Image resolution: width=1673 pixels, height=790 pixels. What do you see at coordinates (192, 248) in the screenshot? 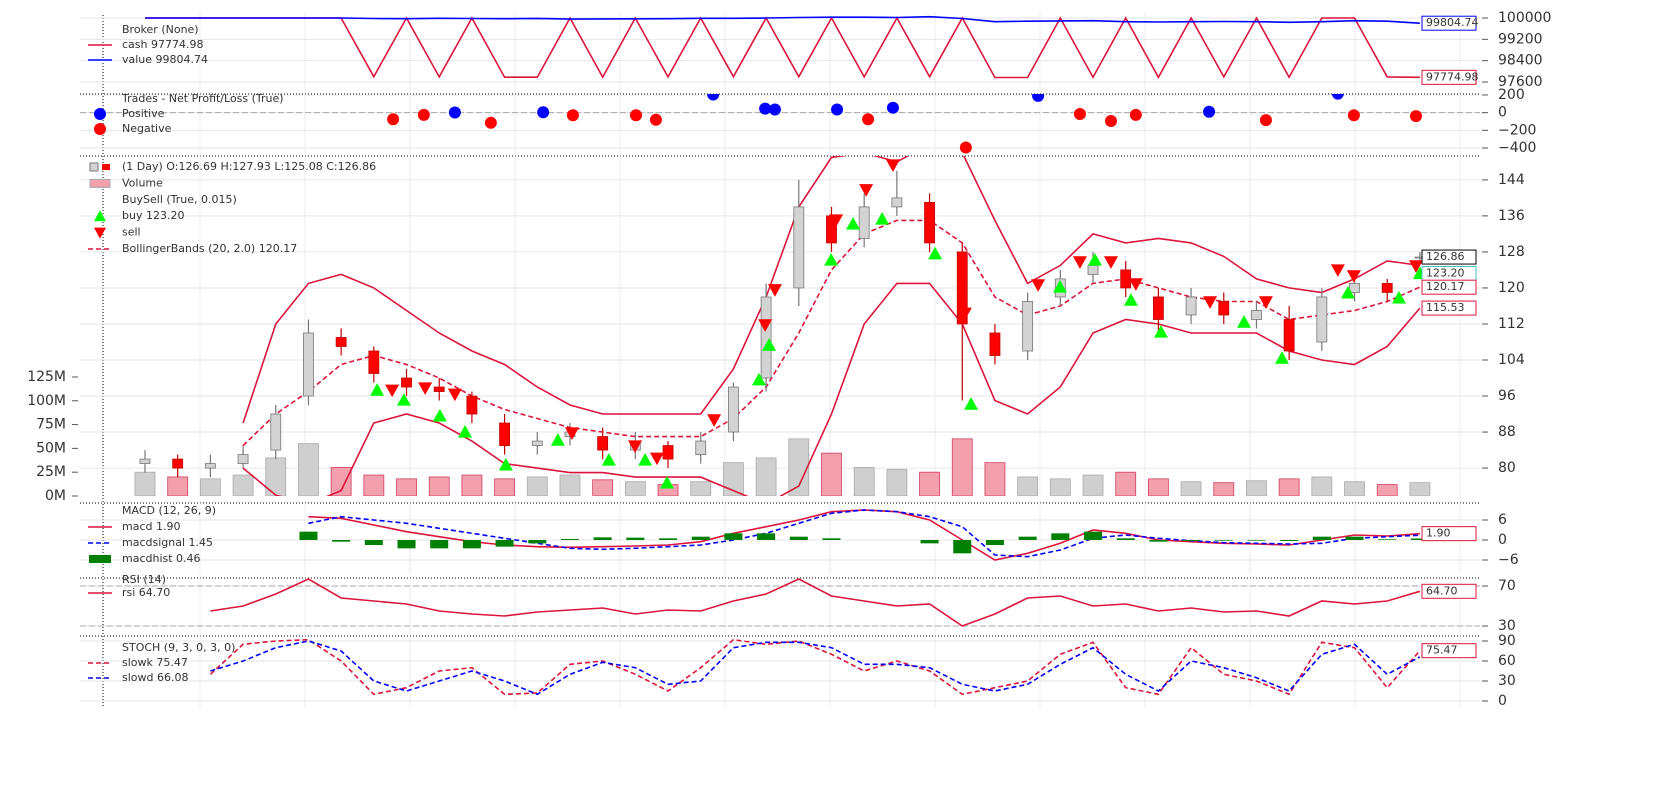
I see `legend-entry: BollingerBands (20, 2.0) 120.17` at bounding box center [192, 248].